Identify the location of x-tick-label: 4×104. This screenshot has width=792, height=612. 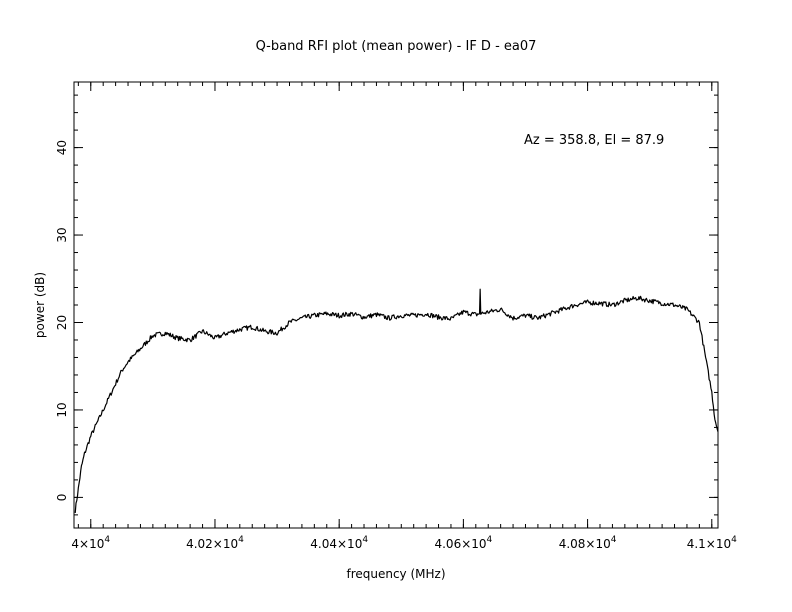
(90, 543).